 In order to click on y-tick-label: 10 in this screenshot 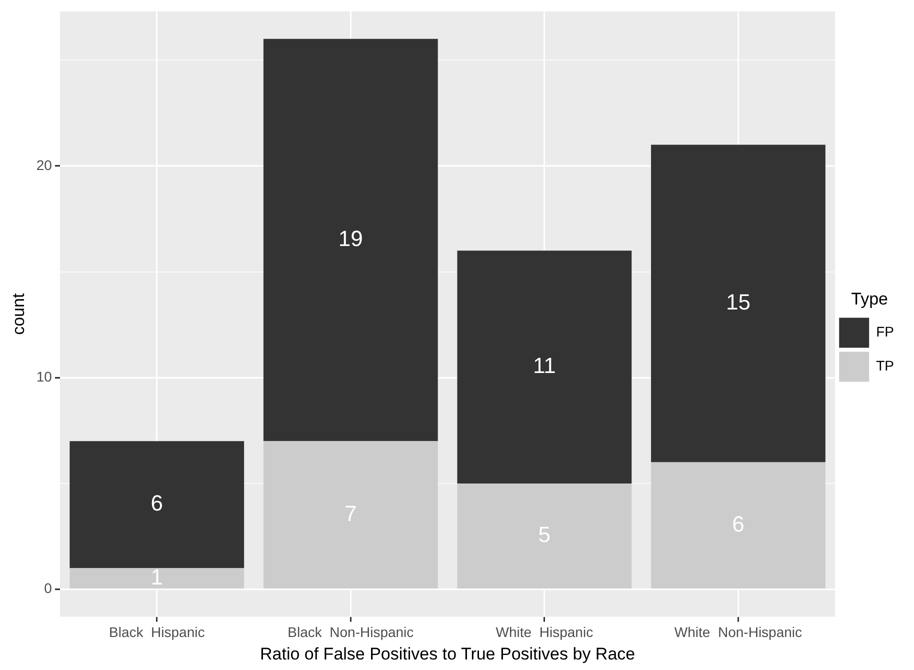, I will do `click(44, 376)`.